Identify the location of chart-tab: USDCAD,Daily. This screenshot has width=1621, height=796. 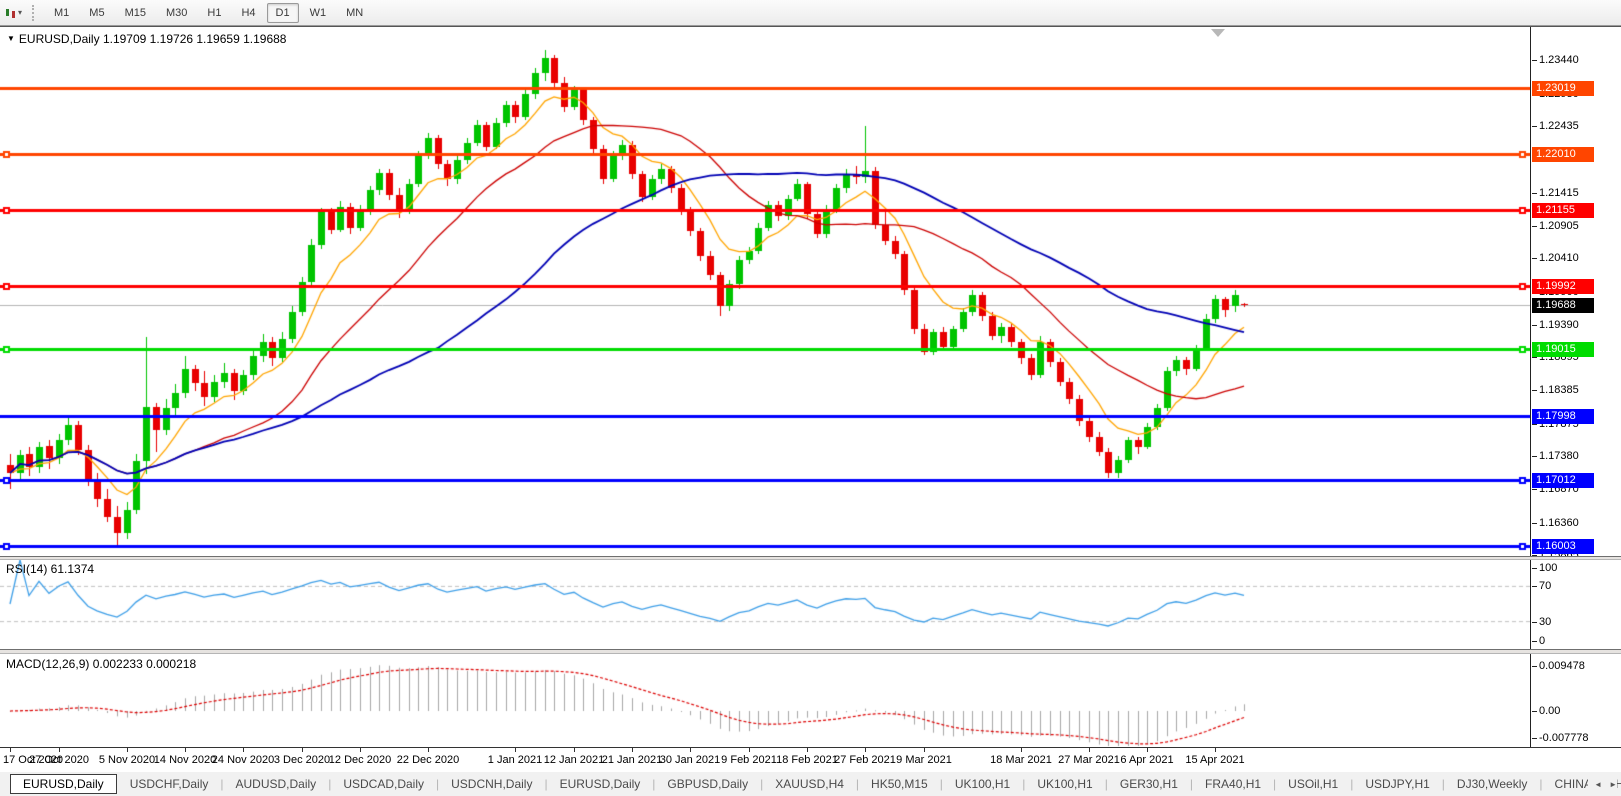
(383, 784).